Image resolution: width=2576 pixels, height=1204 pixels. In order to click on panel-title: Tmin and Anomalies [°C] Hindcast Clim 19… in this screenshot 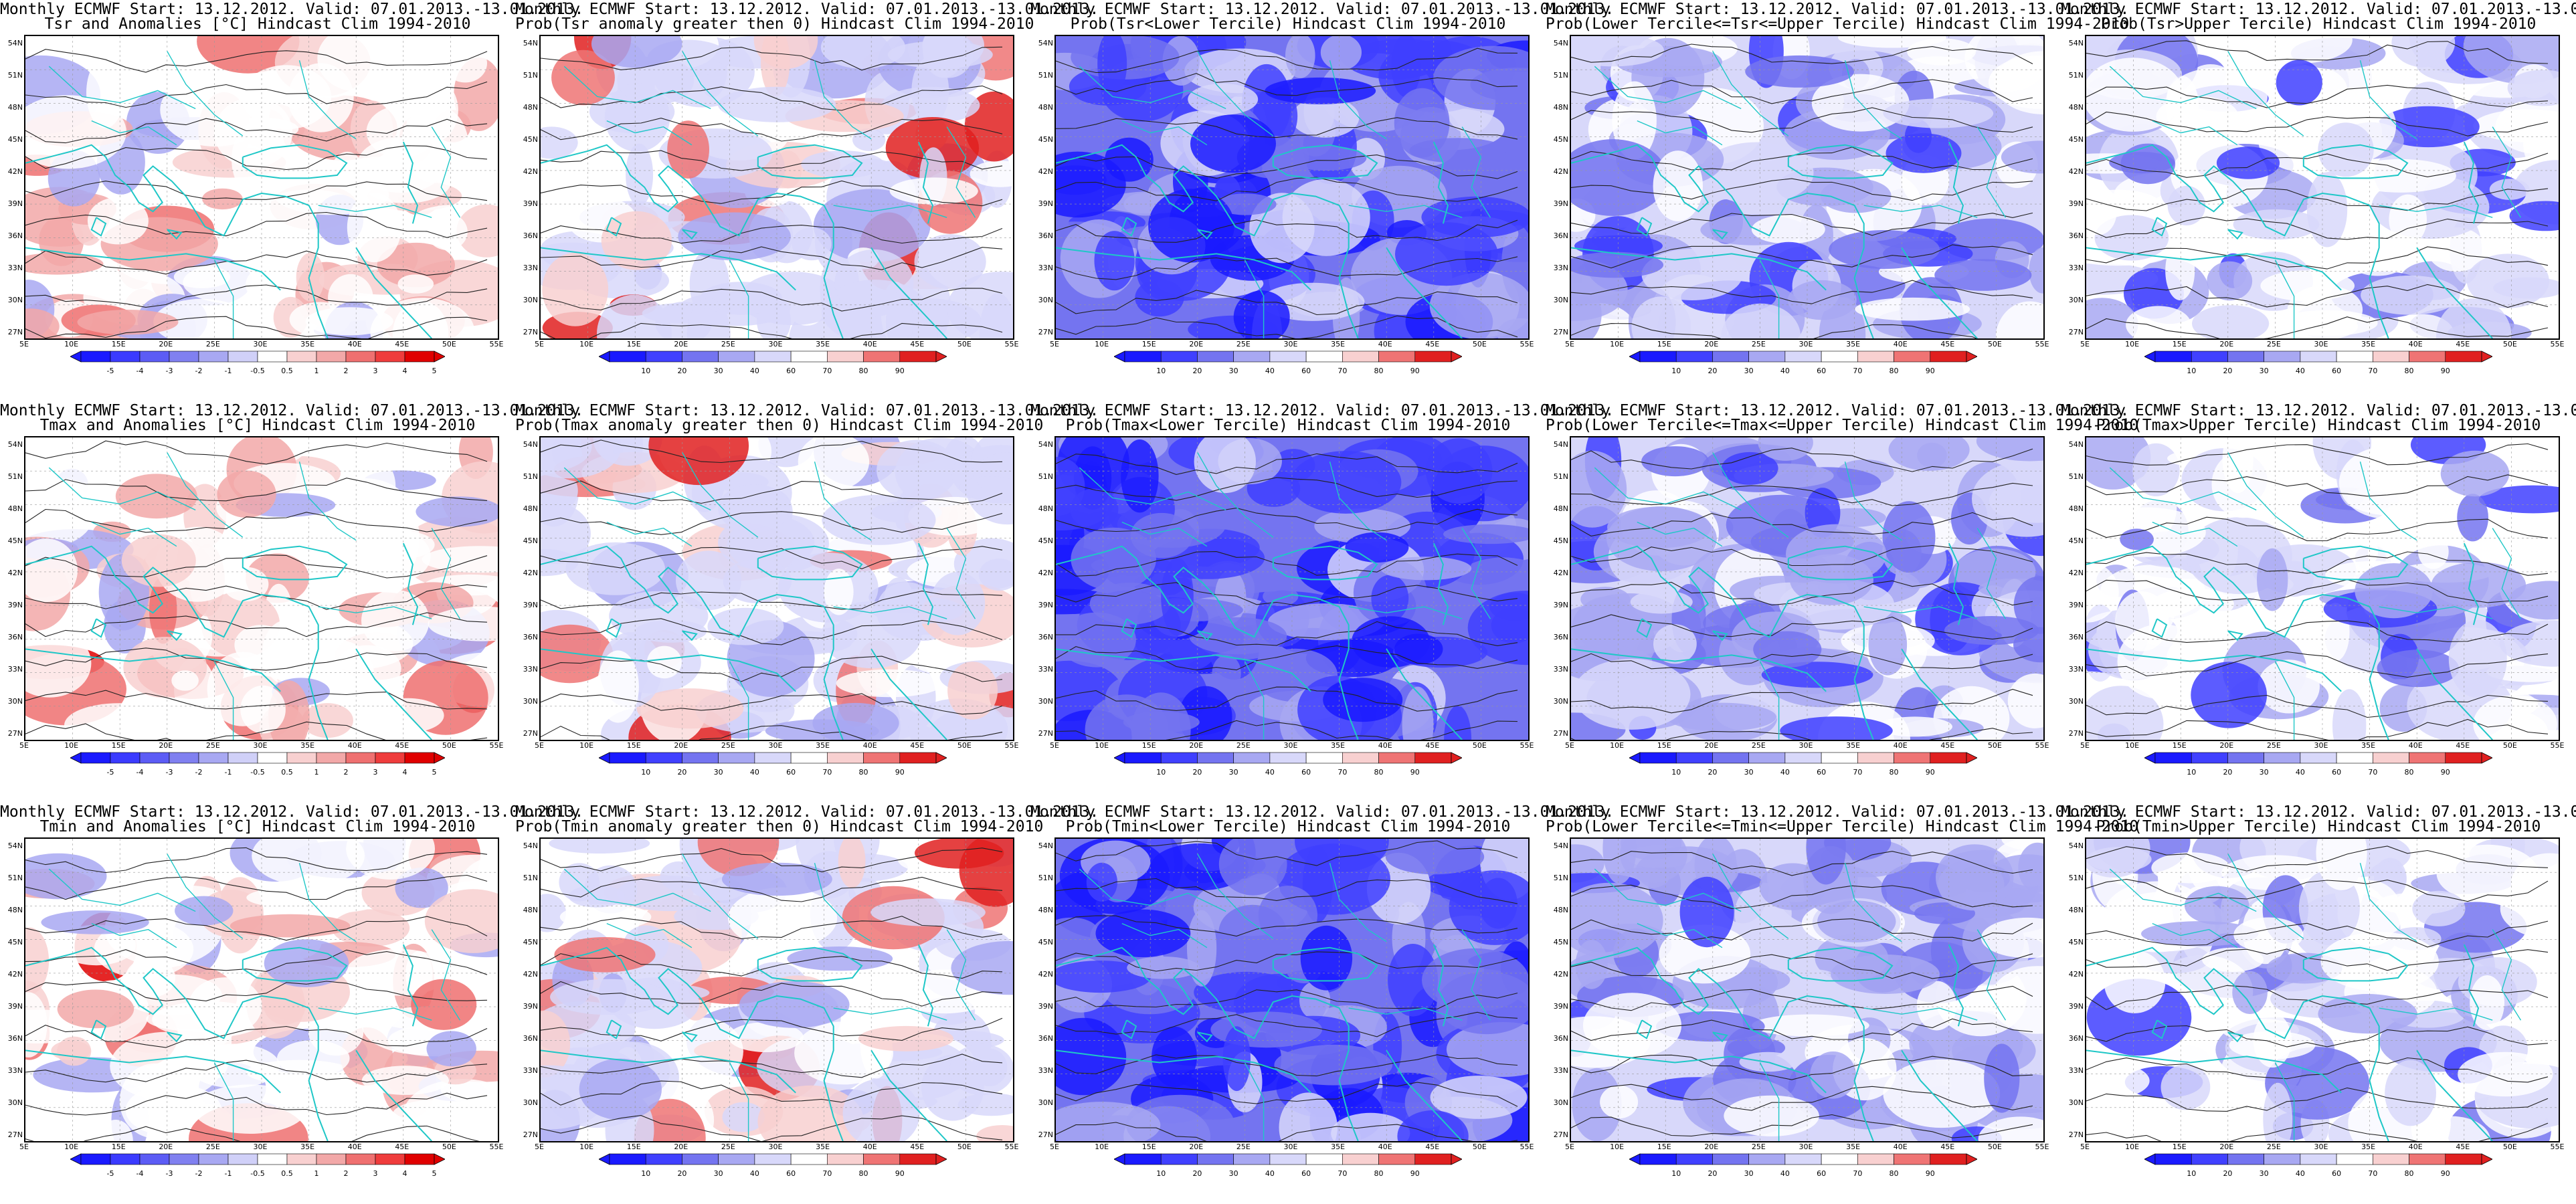, I will do `click(257, 826)`.